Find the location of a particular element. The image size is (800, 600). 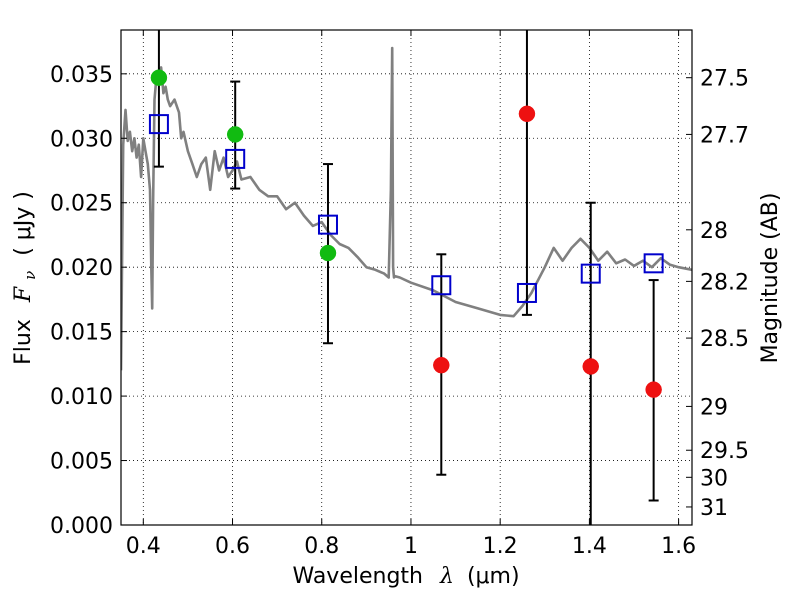

y2-tick-label: 28.2 is located at coordinates (724, 282).